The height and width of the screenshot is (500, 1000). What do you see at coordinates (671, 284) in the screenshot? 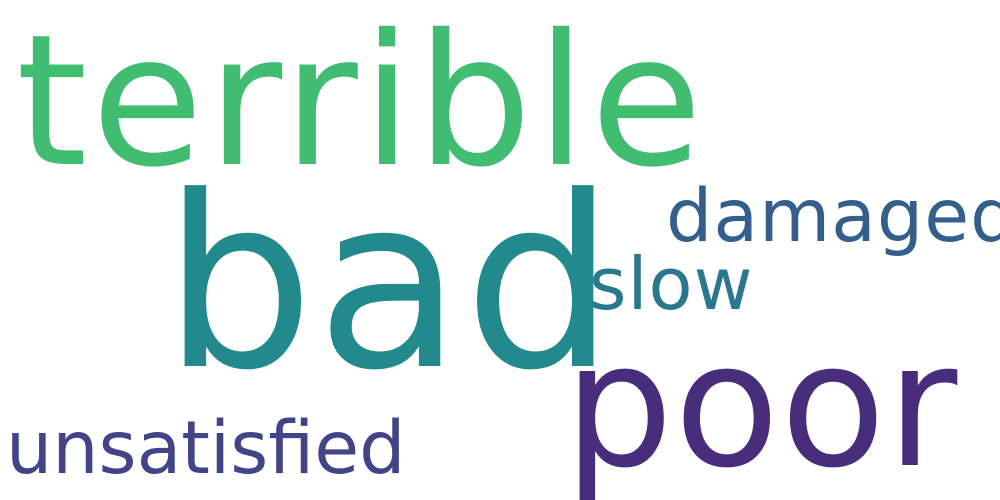
I see `word-slow: slow` at bounding box center [671, 284].